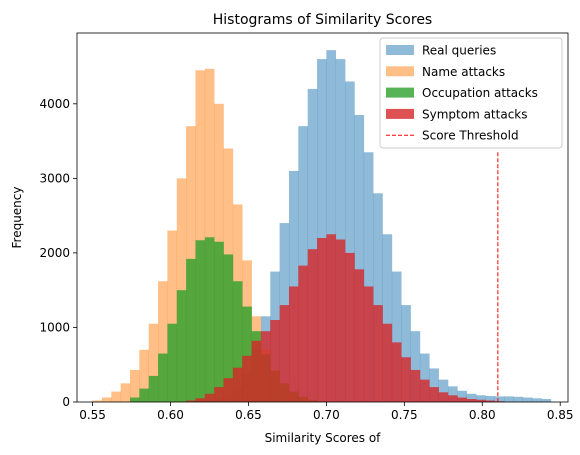 The width and height of the screenshot is (580, 455). What do you see at coordinates (54, 327) in the screenshot?
I see `y-tick-label: 1000` at bounding box center [54, 327].